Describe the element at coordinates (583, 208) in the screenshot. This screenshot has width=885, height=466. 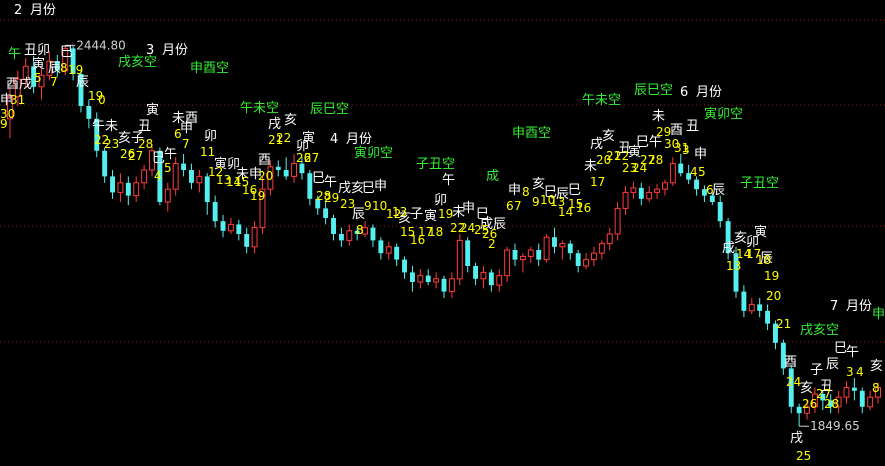
I see `day-label: 16` at that location.